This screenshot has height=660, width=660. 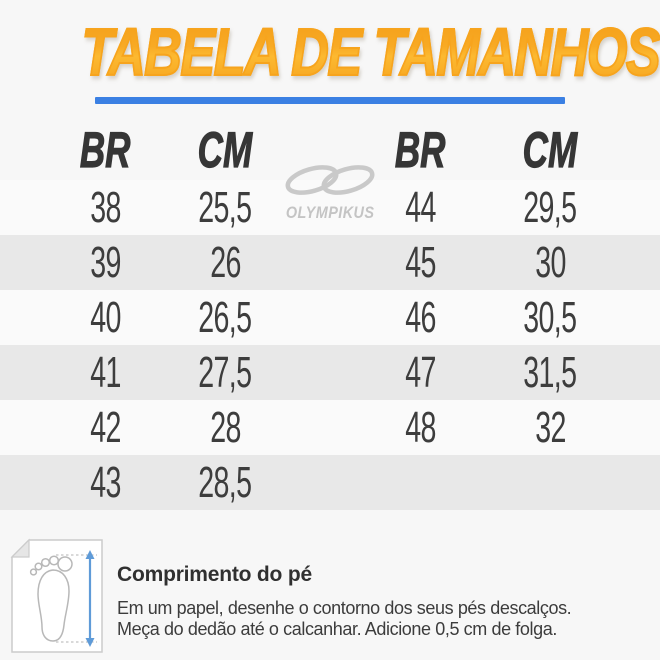 I want to click on table-cell: 28,5, so click(x=225, y=482).